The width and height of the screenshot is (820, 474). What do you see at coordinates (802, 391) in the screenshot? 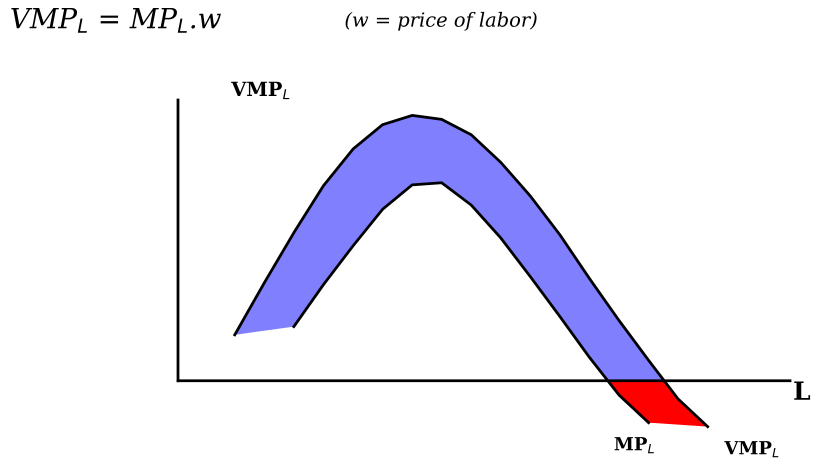
I see `x-axis-title: L` at bounding box center [802, 391].